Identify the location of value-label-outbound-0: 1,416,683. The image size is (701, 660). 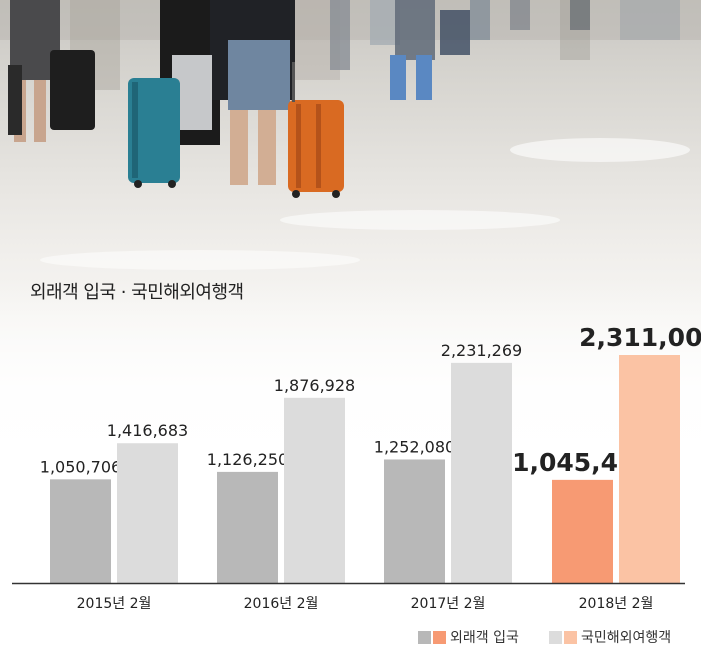
(147, 430).